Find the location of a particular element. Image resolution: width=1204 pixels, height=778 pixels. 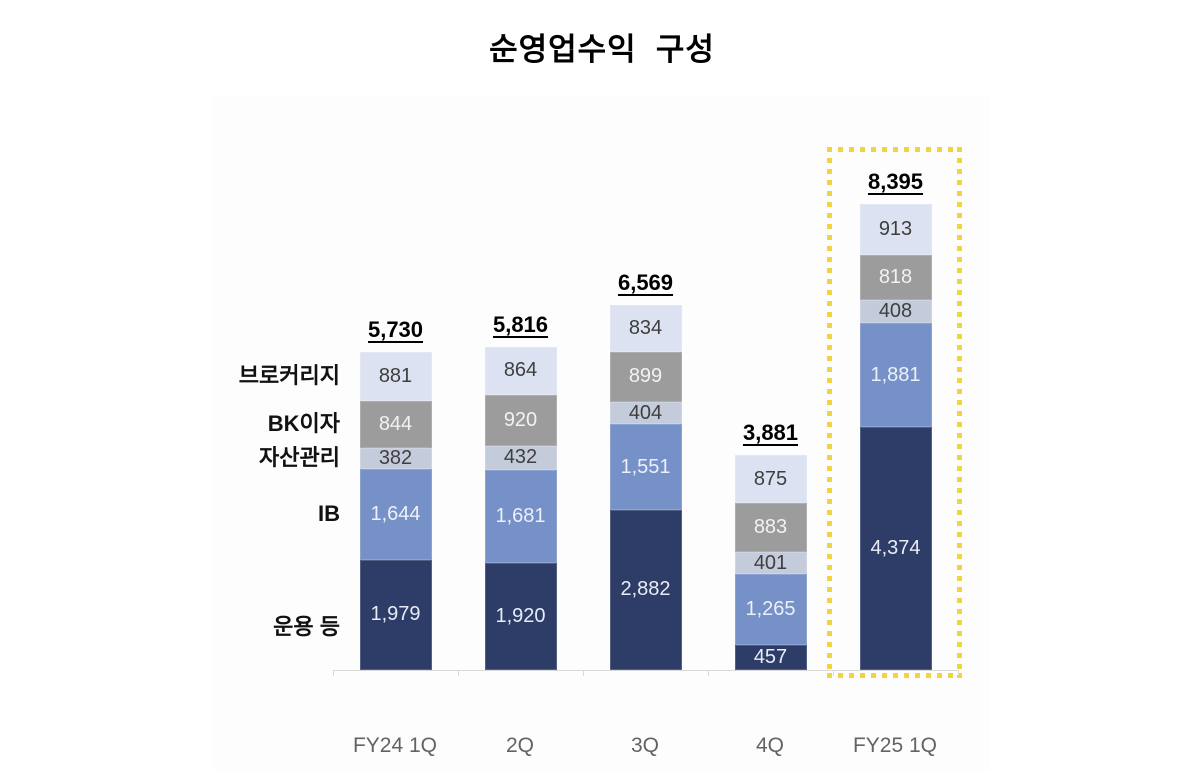

bar-segment: 404 is located at coordinates (645, 412).